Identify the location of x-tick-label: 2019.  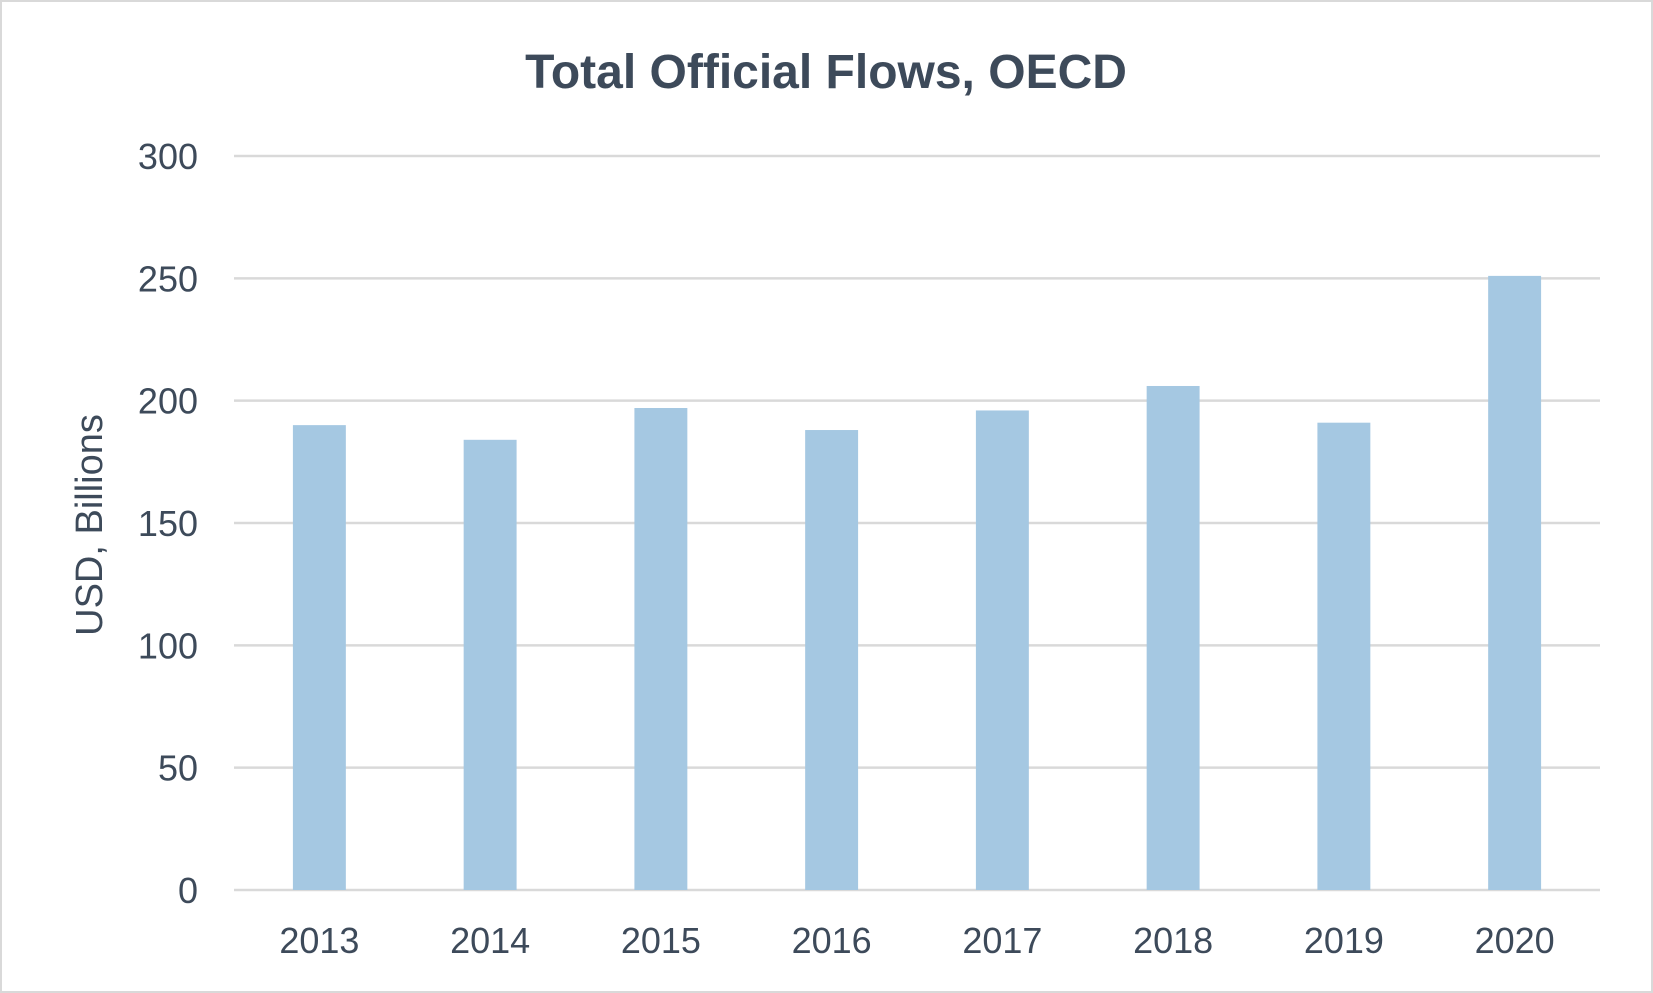
(1344, 940).